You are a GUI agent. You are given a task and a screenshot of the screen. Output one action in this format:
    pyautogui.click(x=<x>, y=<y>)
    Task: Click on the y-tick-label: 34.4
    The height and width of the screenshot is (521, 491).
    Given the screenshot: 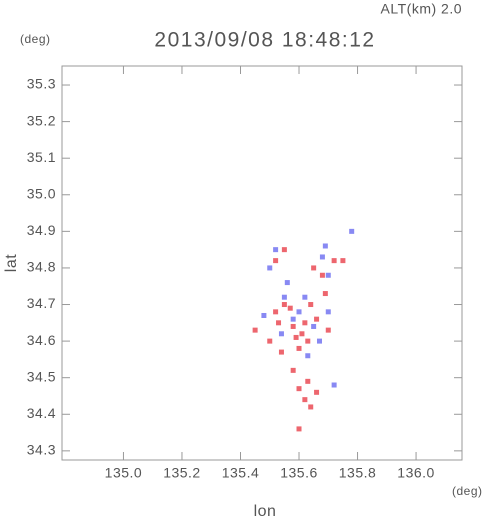 What is the action you would take?
    pyautogui.click(x=41, y=413)
    